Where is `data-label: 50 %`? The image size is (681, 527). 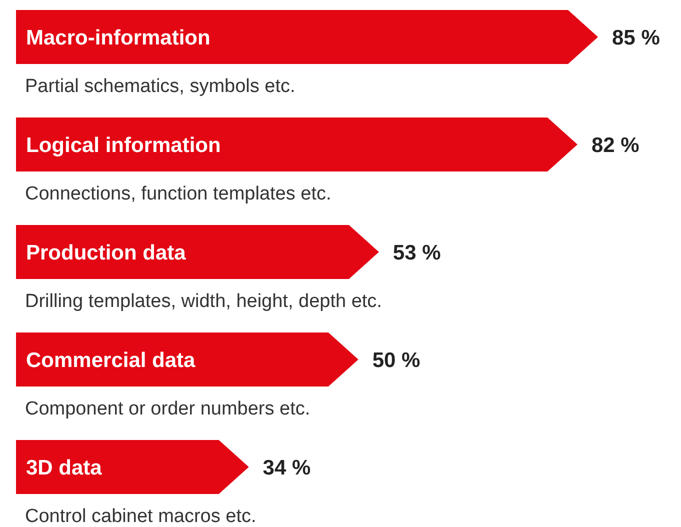
data-label: 50 % is located at coordinates (396, 360).